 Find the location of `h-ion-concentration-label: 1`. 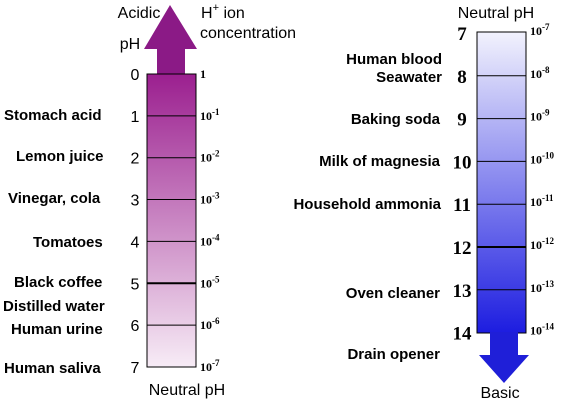

h-ion-concentration-label: 1 is located at coordinates (203, 74).